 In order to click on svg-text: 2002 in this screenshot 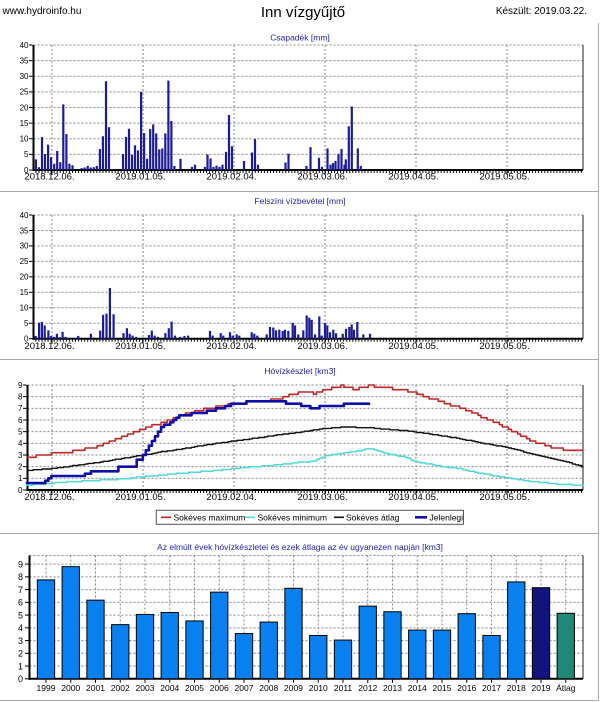, I will do `click(120, 688)`.